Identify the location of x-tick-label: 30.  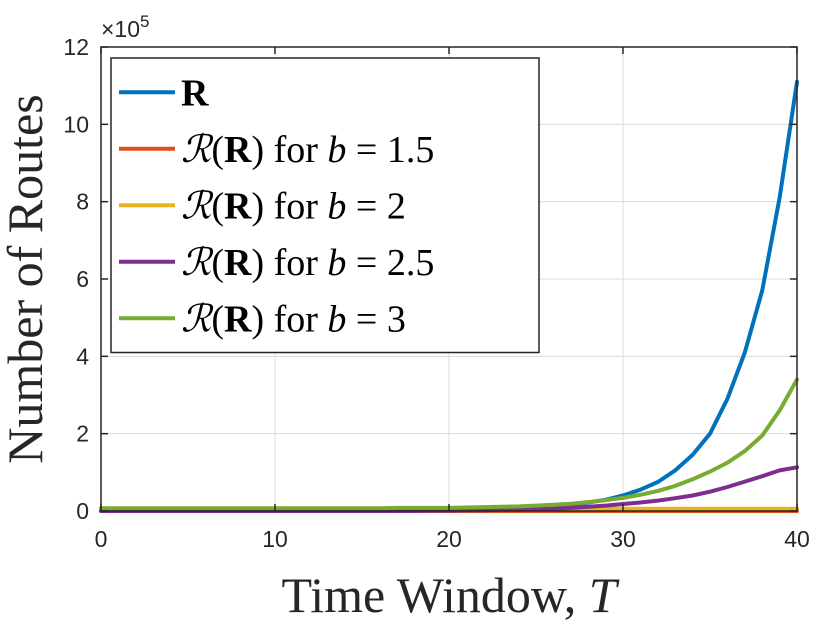
(623, 539).